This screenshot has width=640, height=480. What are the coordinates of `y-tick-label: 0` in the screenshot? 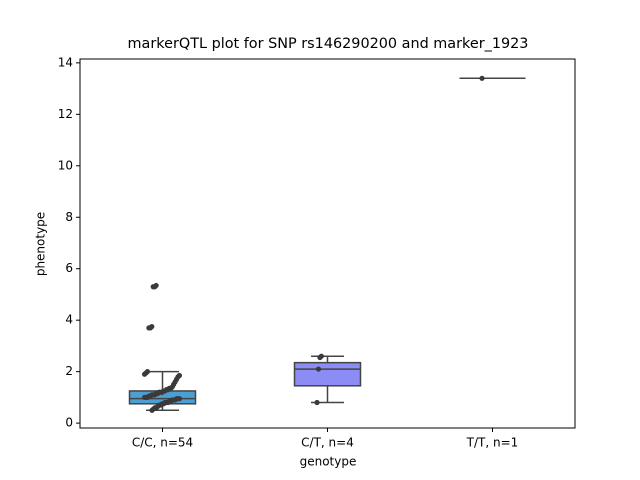 It's located at (69, 423).